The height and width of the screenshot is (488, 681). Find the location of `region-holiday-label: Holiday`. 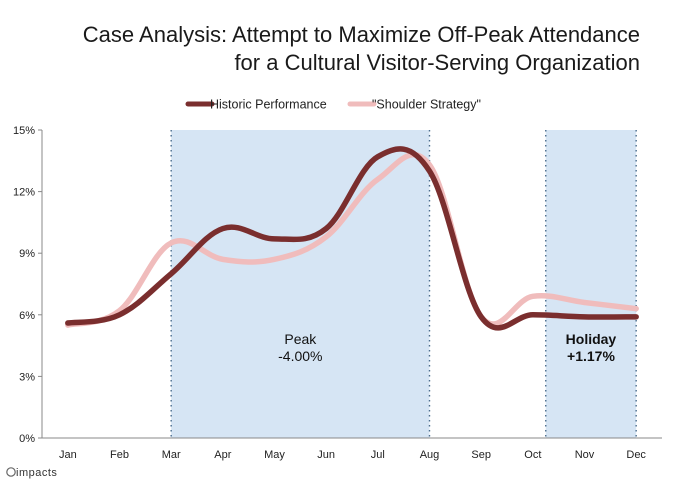

region-holiday-label: Holiday is located at coordinates (591, 339).